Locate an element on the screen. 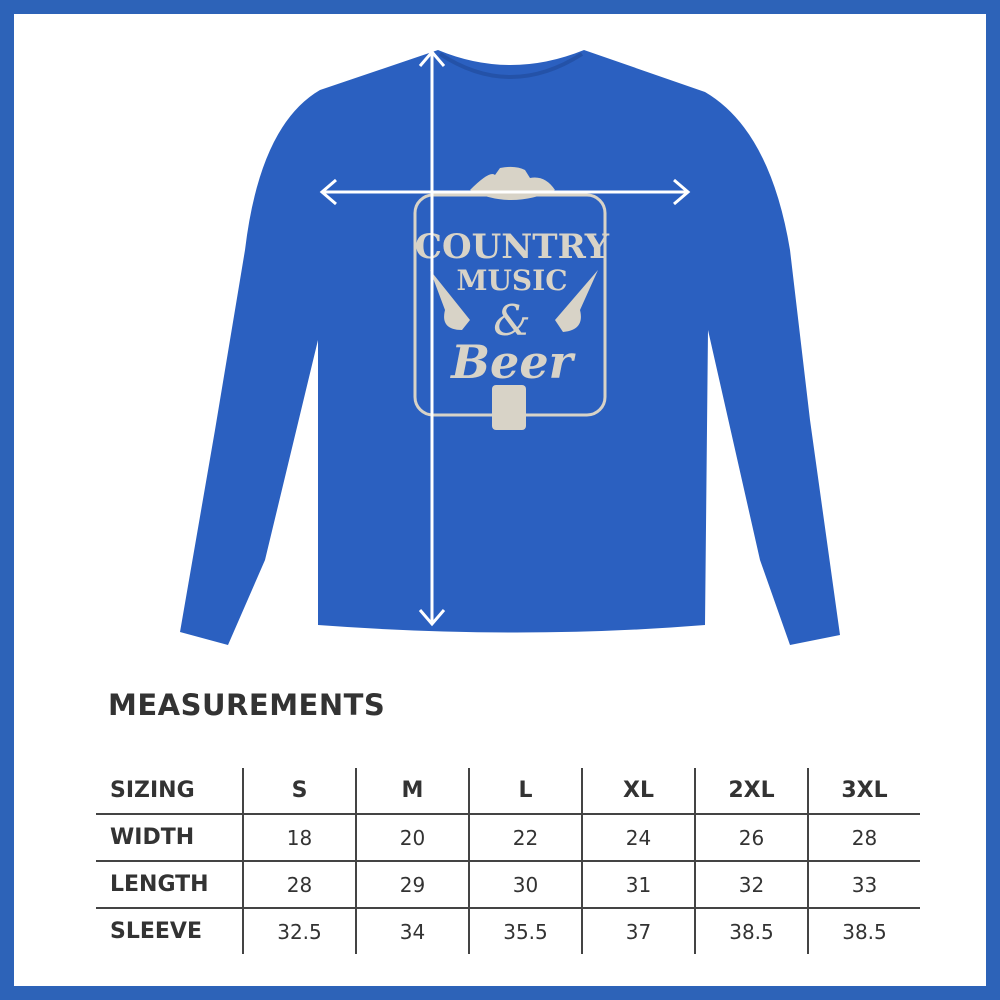  row-label: SLEEVE is located at coordinates (169, 930).